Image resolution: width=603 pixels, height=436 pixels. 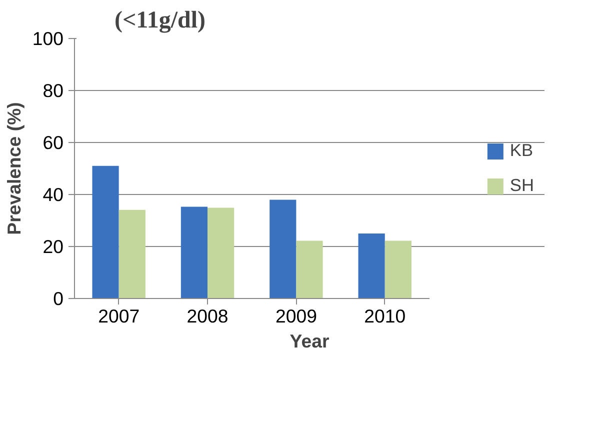 What do you see at coordinates (53, 142) in the screenshot?
I see `y-tick-label: 60` at bounding box center [53, 142].